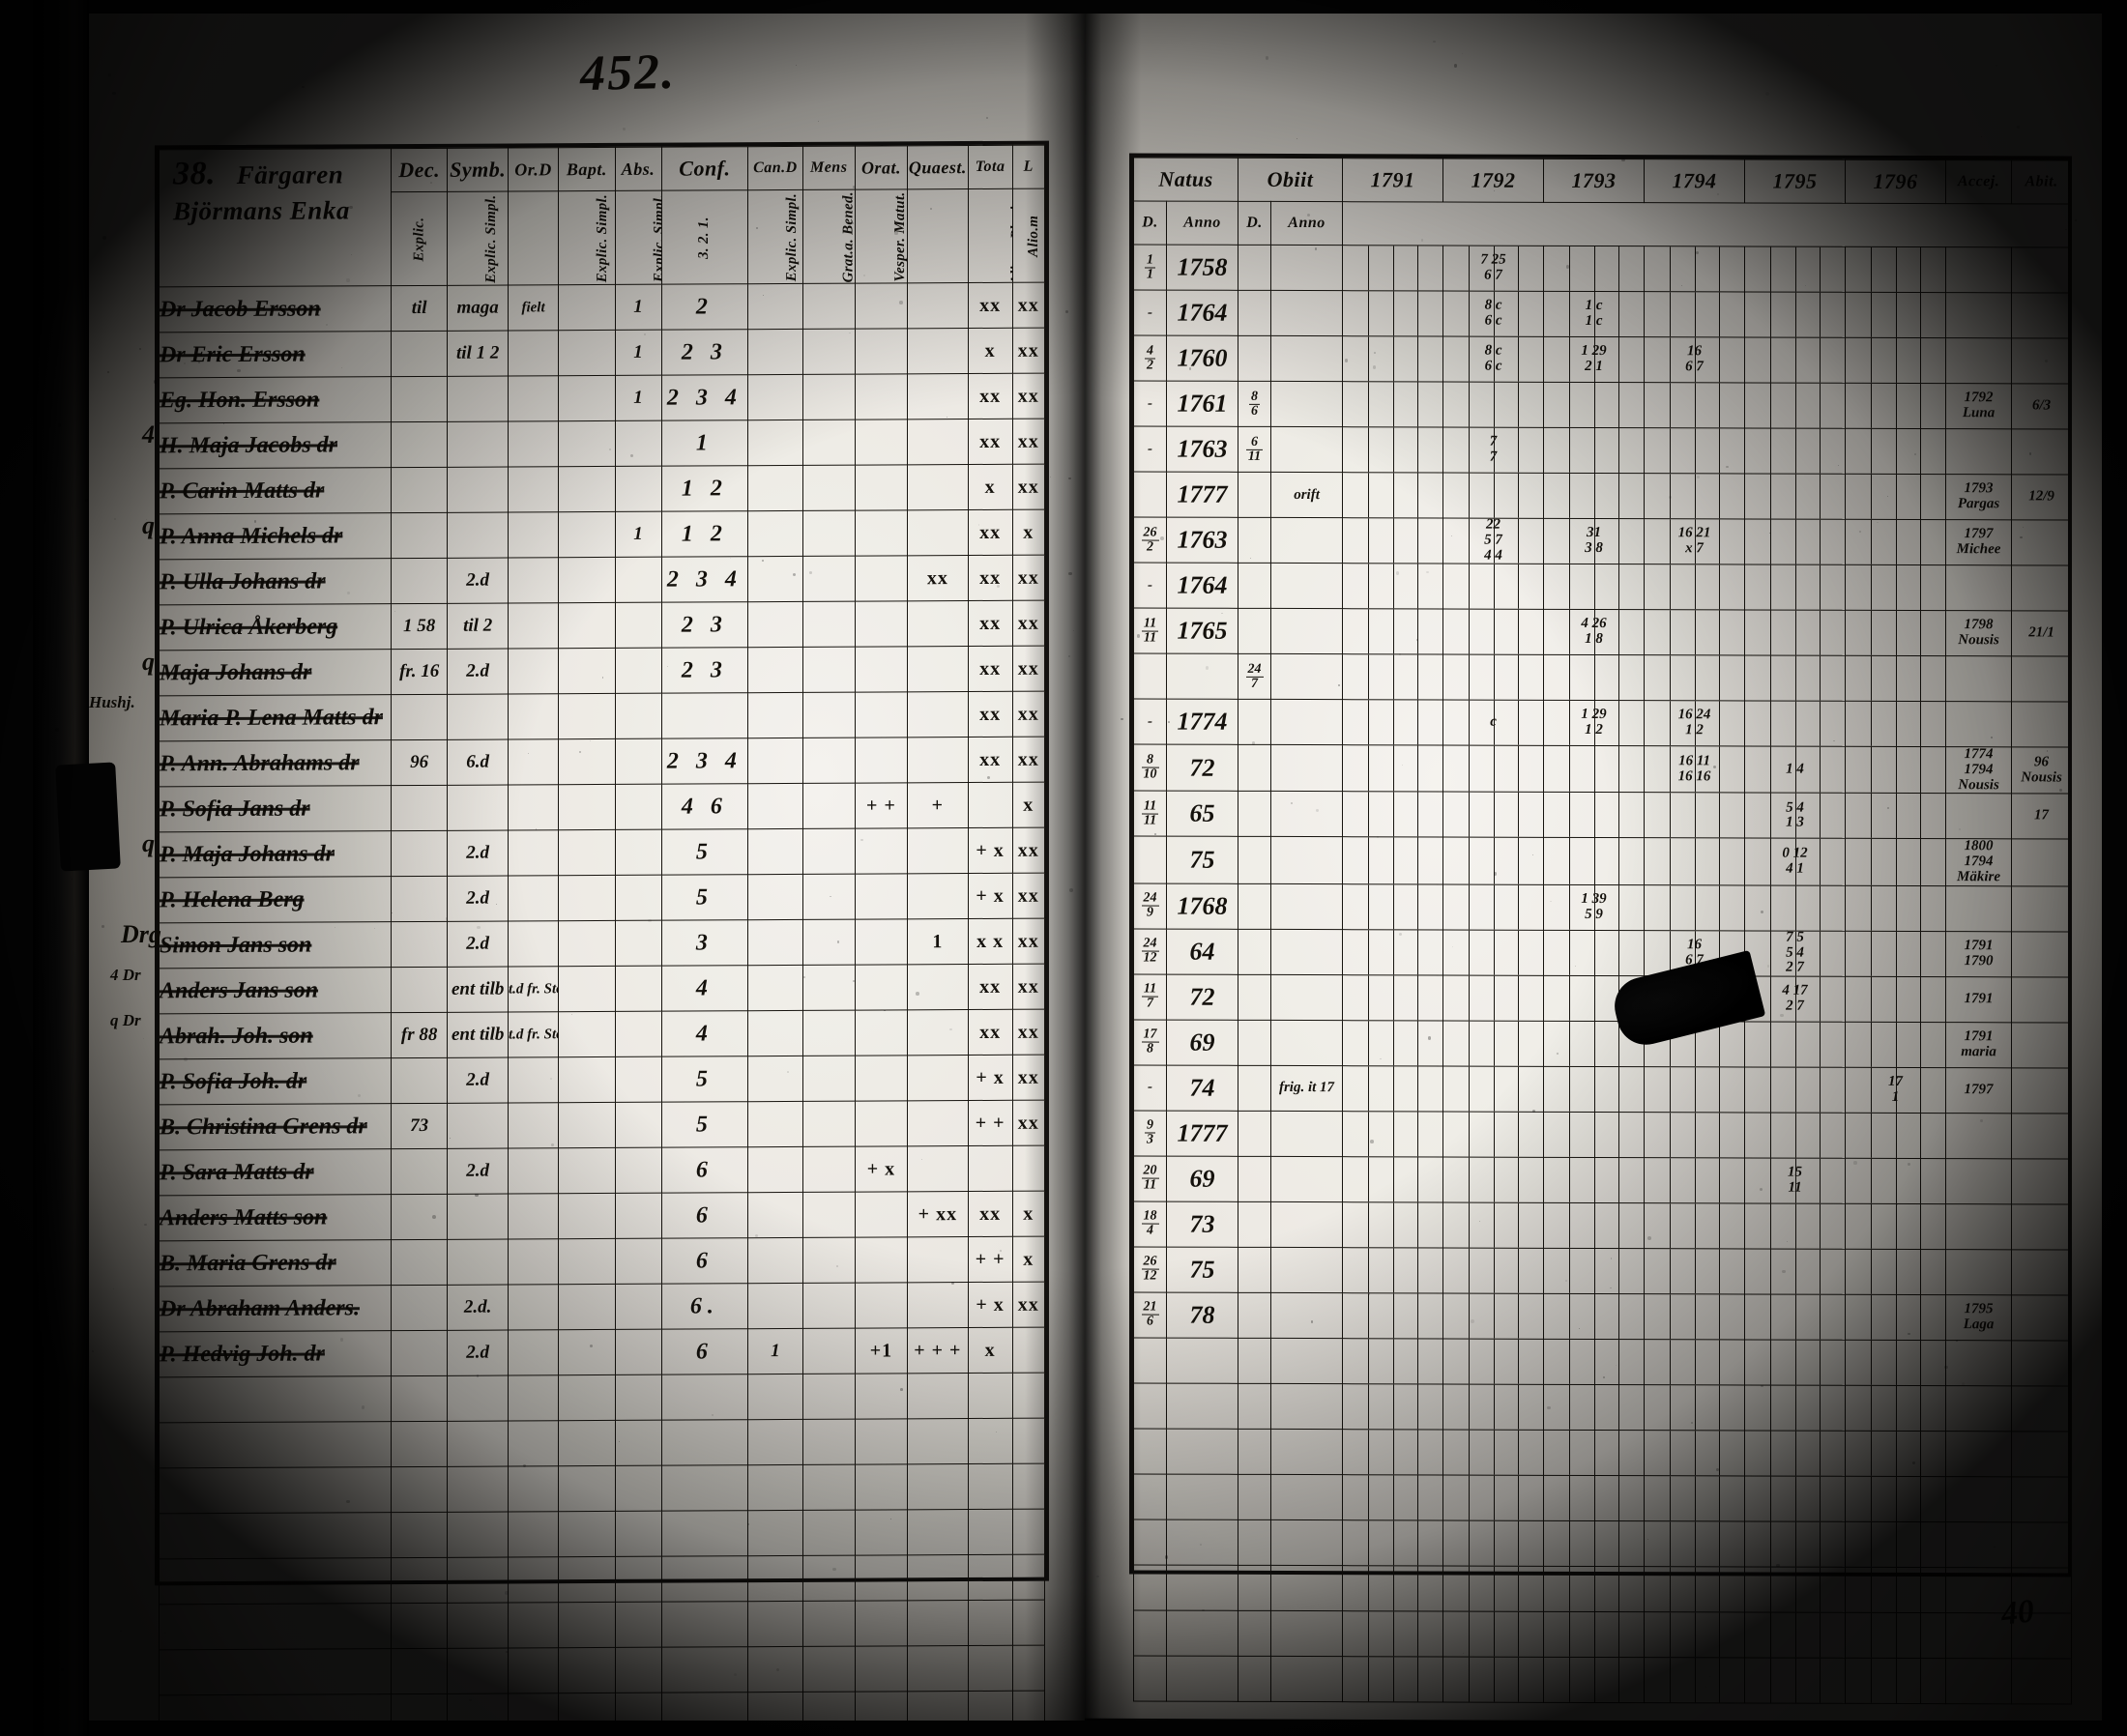 The image size is (2127, 1736). I want to click on person-name-cell: P. Sofia Jans dr, so click(275, 808).